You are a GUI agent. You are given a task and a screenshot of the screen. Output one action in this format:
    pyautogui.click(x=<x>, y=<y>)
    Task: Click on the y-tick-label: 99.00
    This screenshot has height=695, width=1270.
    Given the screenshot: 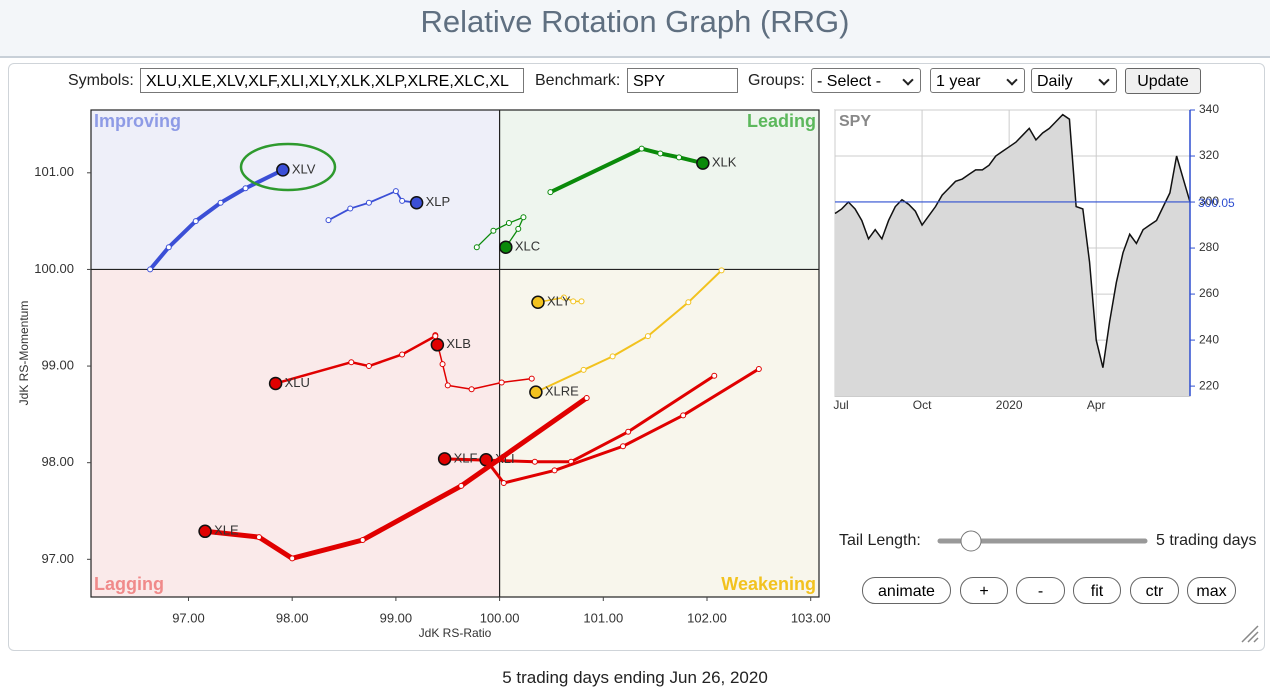 What is the action you would take?
    pyautogui.click(x=57, y=364)
    